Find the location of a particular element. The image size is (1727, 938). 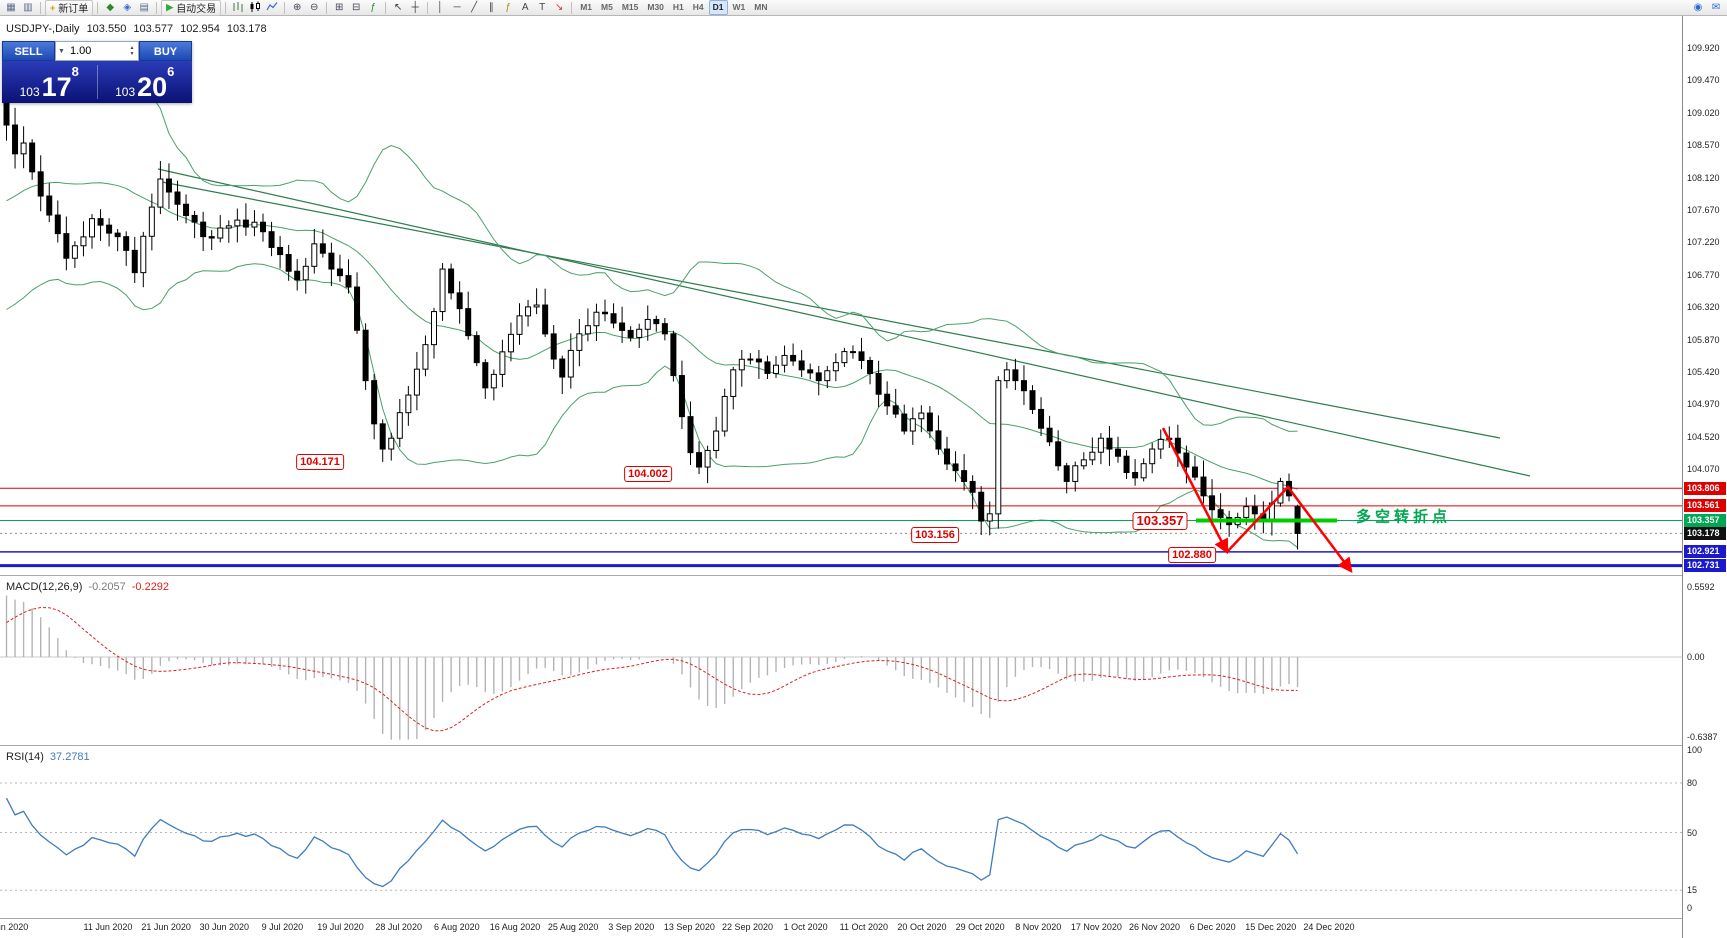

date-axis-label: 28 Jul 2020 is located at coordinates (398, 927).